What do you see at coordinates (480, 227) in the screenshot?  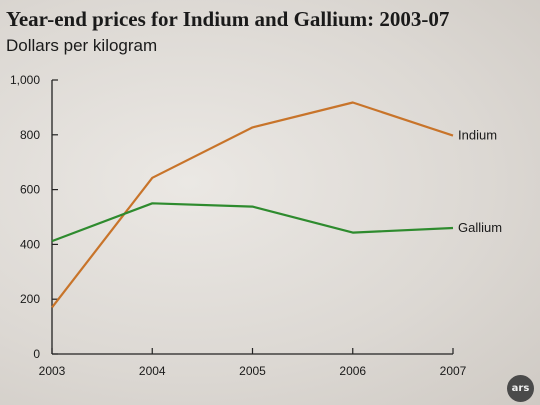 I see `series-label-gallium: Gallium` at bounding box center [480, 227].